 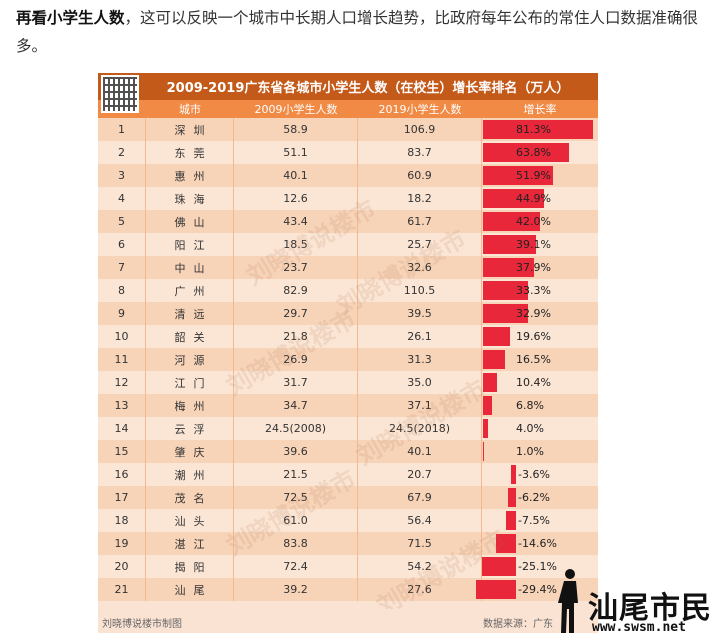 I want to click on cell-2019: 60.9, so click(x=420, y=175).